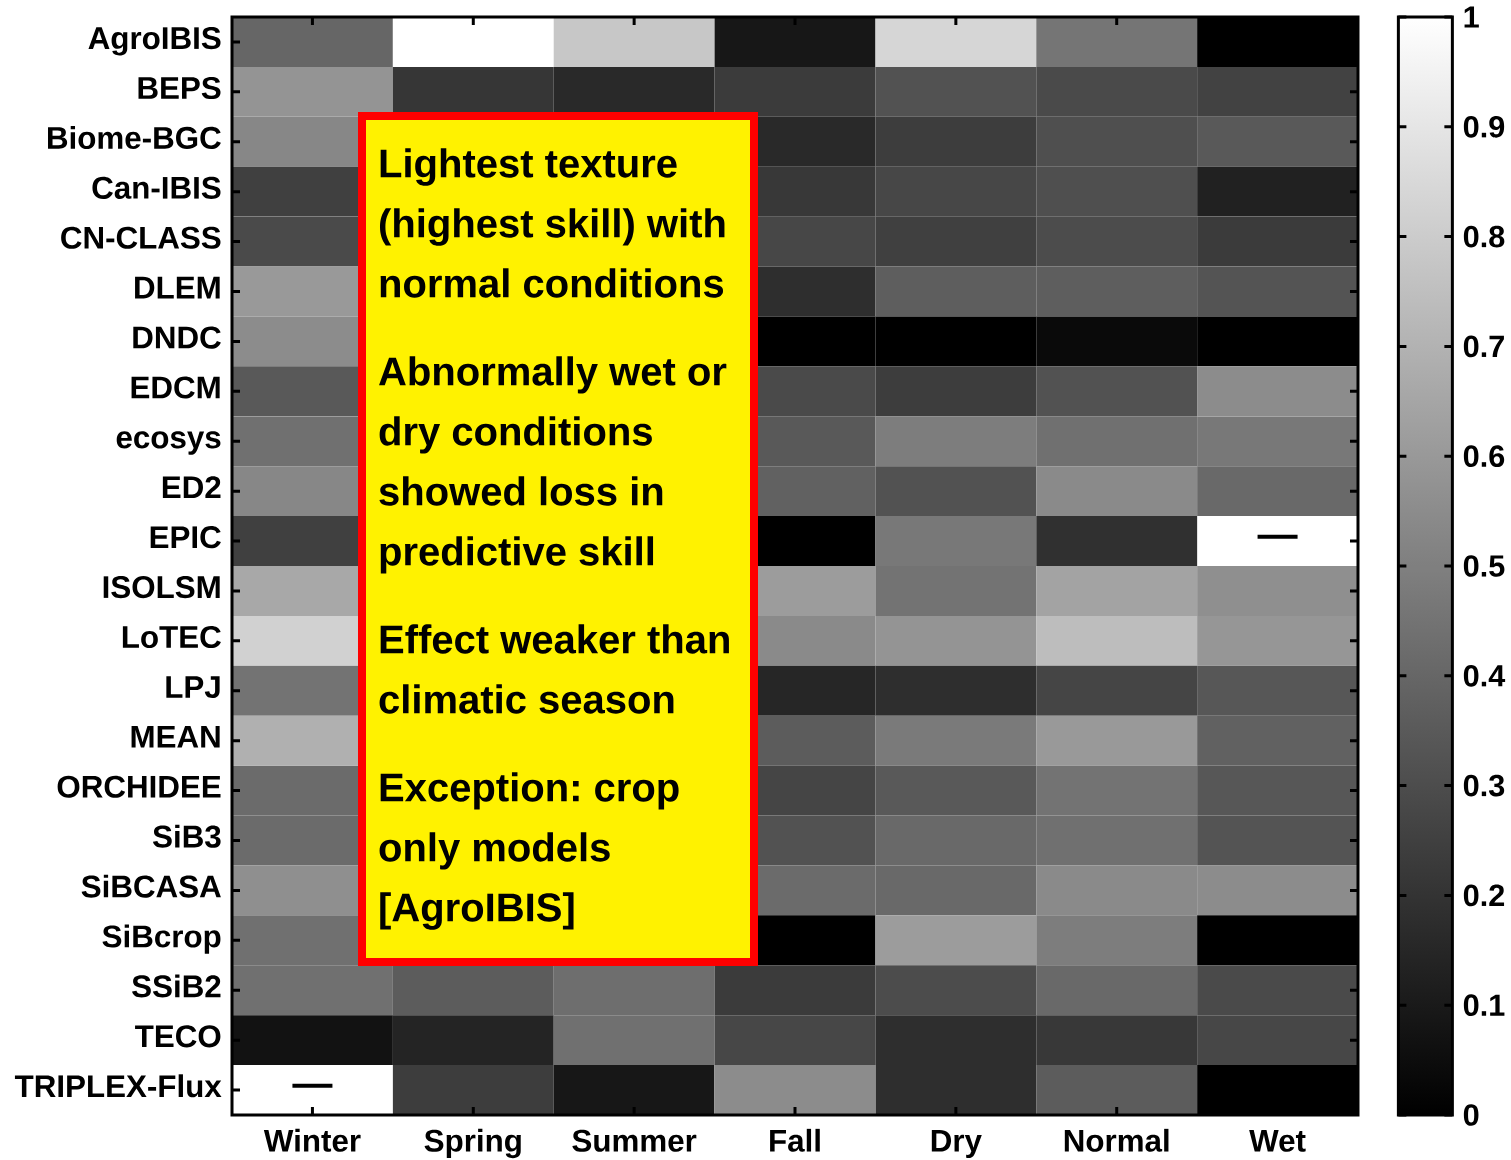  I want to click on y-tick-label: DNDC, so click(177, 337).